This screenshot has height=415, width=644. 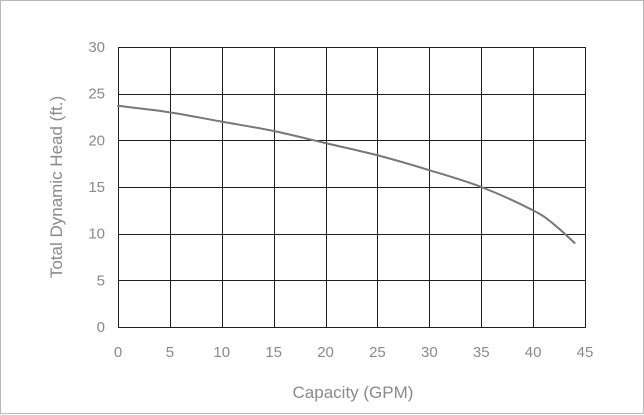 I want to click on y-tick-label: 25, so click(x=96, y=94).